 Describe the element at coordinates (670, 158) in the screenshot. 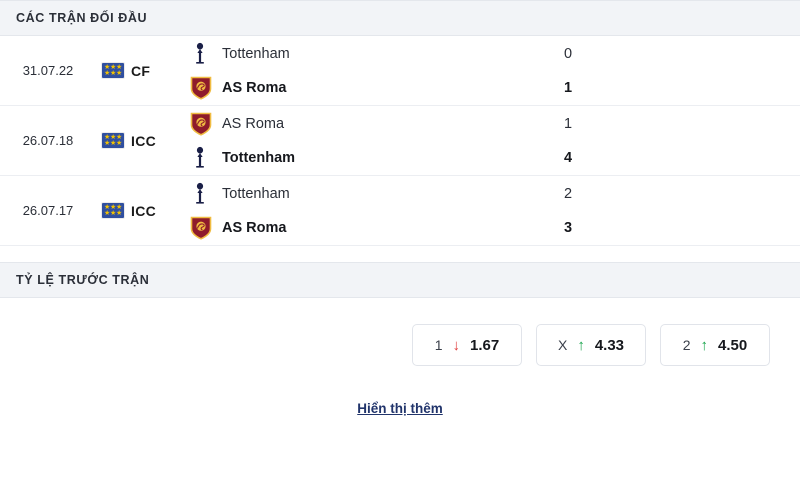

I see `score-row: 4` at that location.